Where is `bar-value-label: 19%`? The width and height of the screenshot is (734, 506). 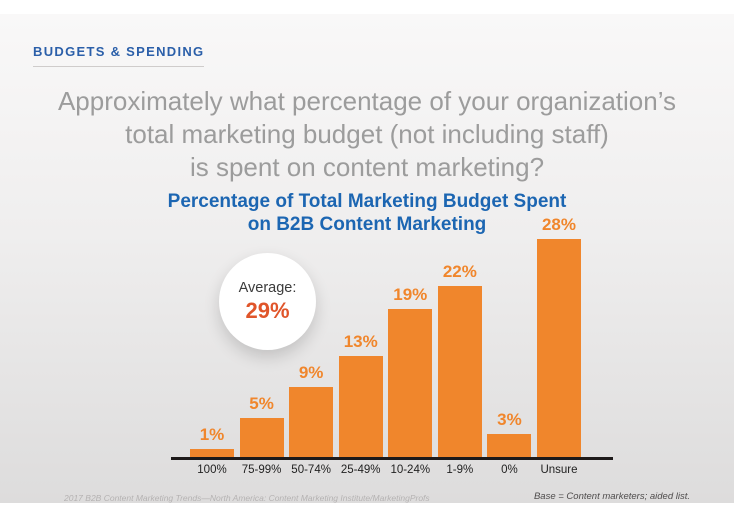 bar-value-label: 19% is located at coordinates (410, 294).